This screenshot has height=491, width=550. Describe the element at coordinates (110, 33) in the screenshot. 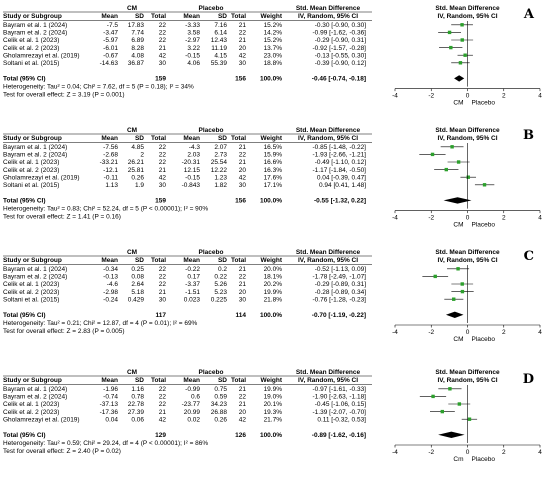

I see `exp-mean: -3.47` at that location.